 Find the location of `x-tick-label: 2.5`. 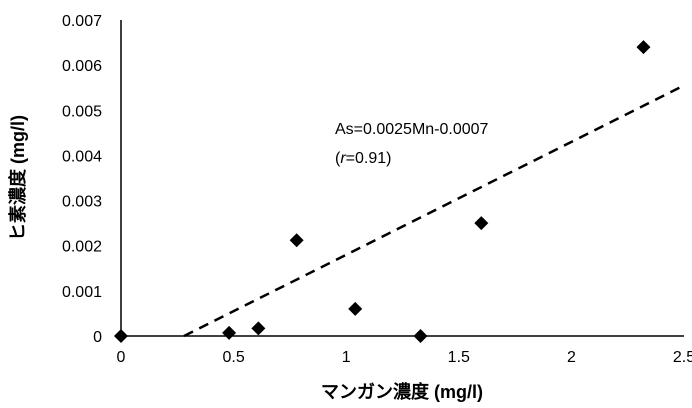

x-tick-label: 2.5 is located at coordinates (682, 357).